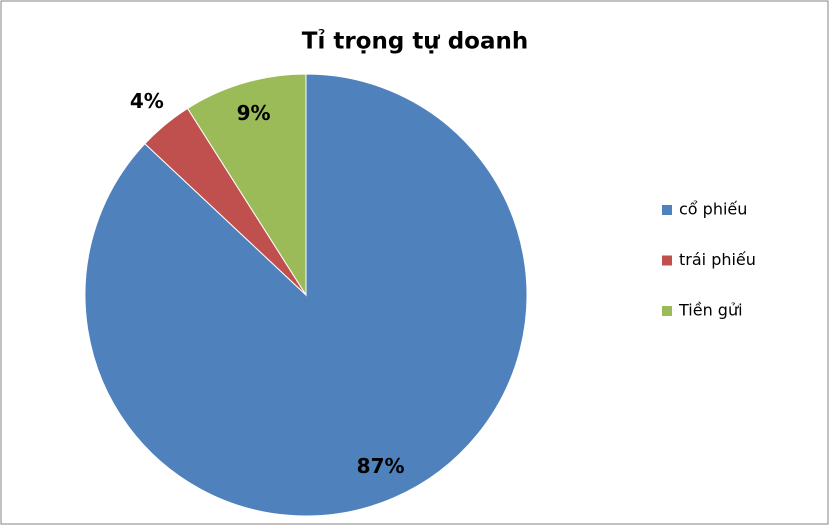  What do you see at coordinates (717, 259) in the screenshot?
I see `legend-label: trái phiếu` at bounding box center [717, 259].